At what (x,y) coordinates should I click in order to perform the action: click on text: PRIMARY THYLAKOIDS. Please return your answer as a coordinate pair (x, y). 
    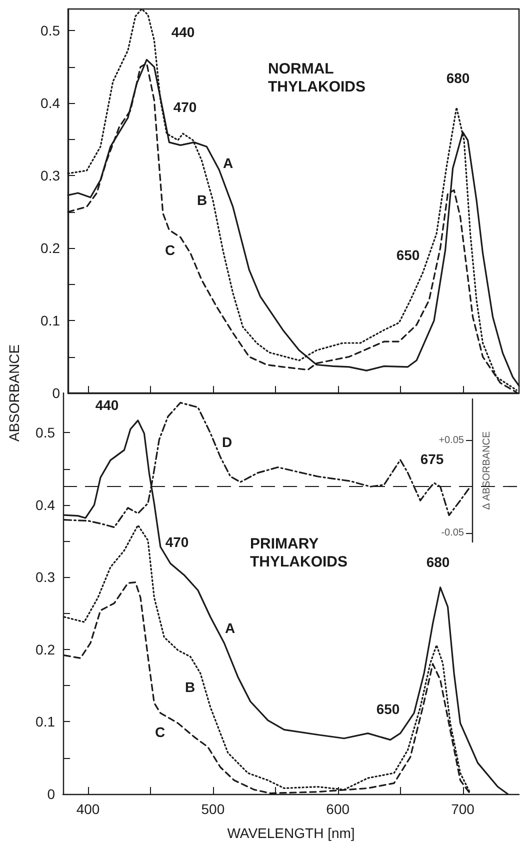
    Looking at the image, I should click on (299, 553).